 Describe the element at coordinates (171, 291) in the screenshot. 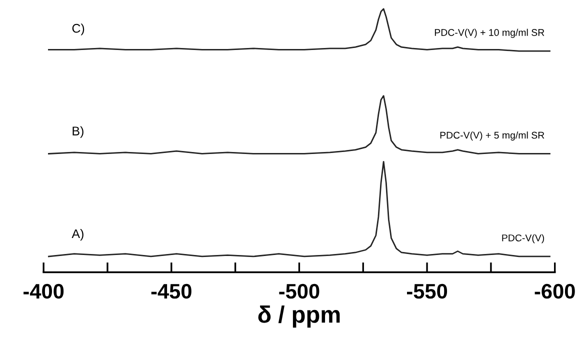

I see `x-tick-label: -450` at that location.